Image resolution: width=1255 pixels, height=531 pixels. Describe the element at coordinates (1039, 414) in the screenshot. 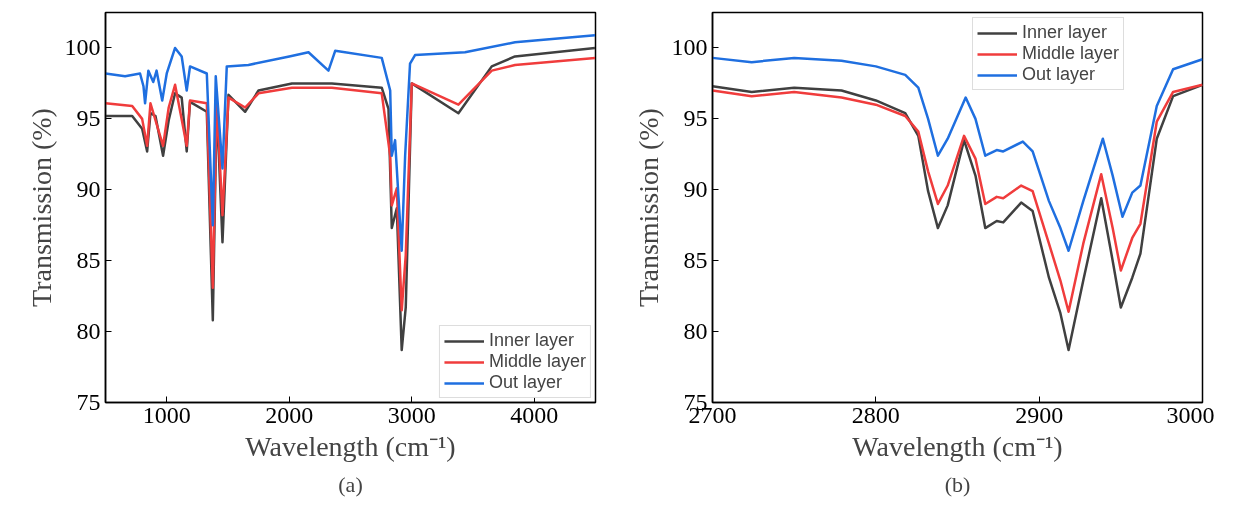

I see `x-tick-label: 2900` at that location.